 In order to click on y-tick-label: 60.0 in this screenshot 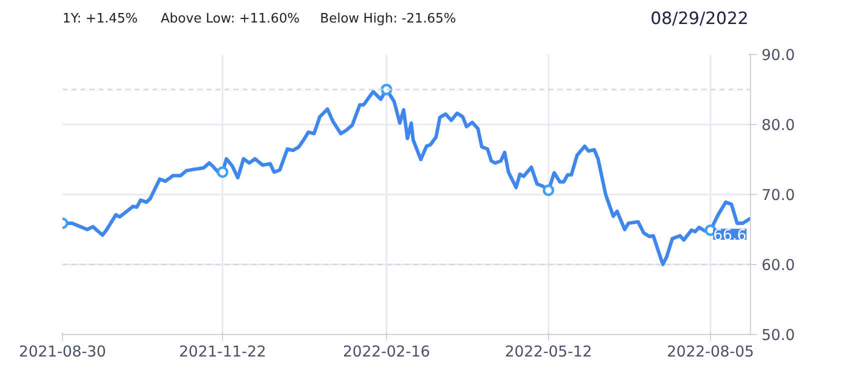, I will do `click(778, 265)`.